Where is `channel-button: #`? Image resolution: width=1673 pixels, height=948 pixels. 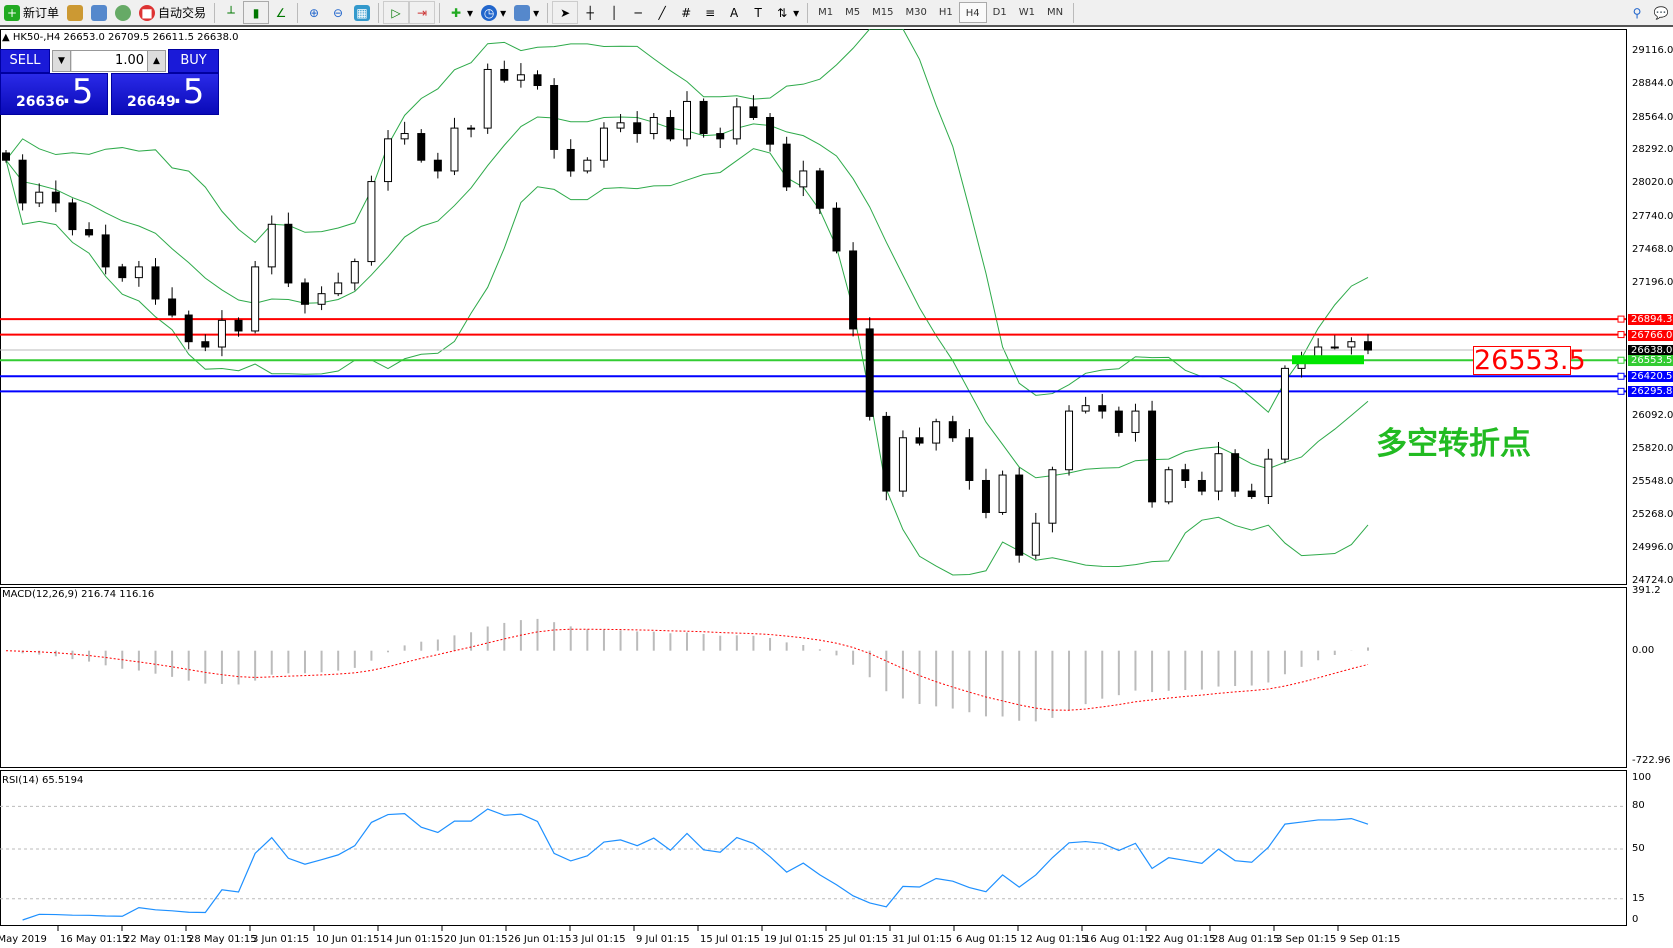 channel-button: # is located at coordinates (686, 12).